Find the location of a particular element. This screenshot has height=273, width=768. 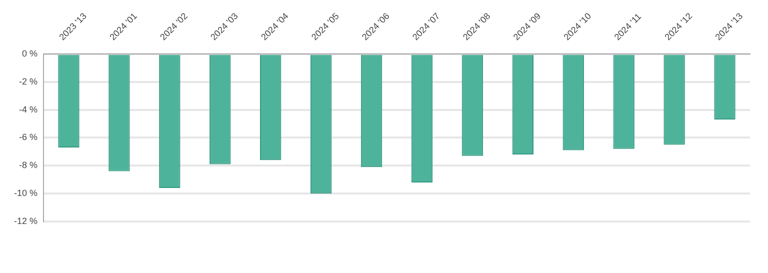

y-tick-label: -2 % is located at coordinates (28, 81).